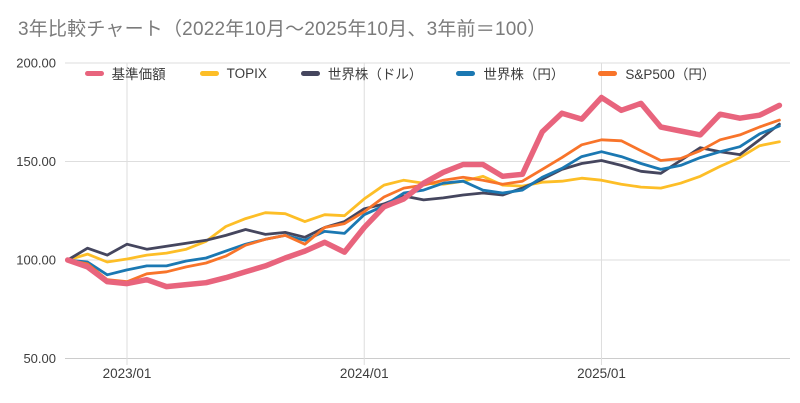 Image resolution: width=800 pixels, height=403 pixels. Describe the element at coordinates (246, 73) in the screenshot. I see `legend-label-topix: TOPIX` at that location.